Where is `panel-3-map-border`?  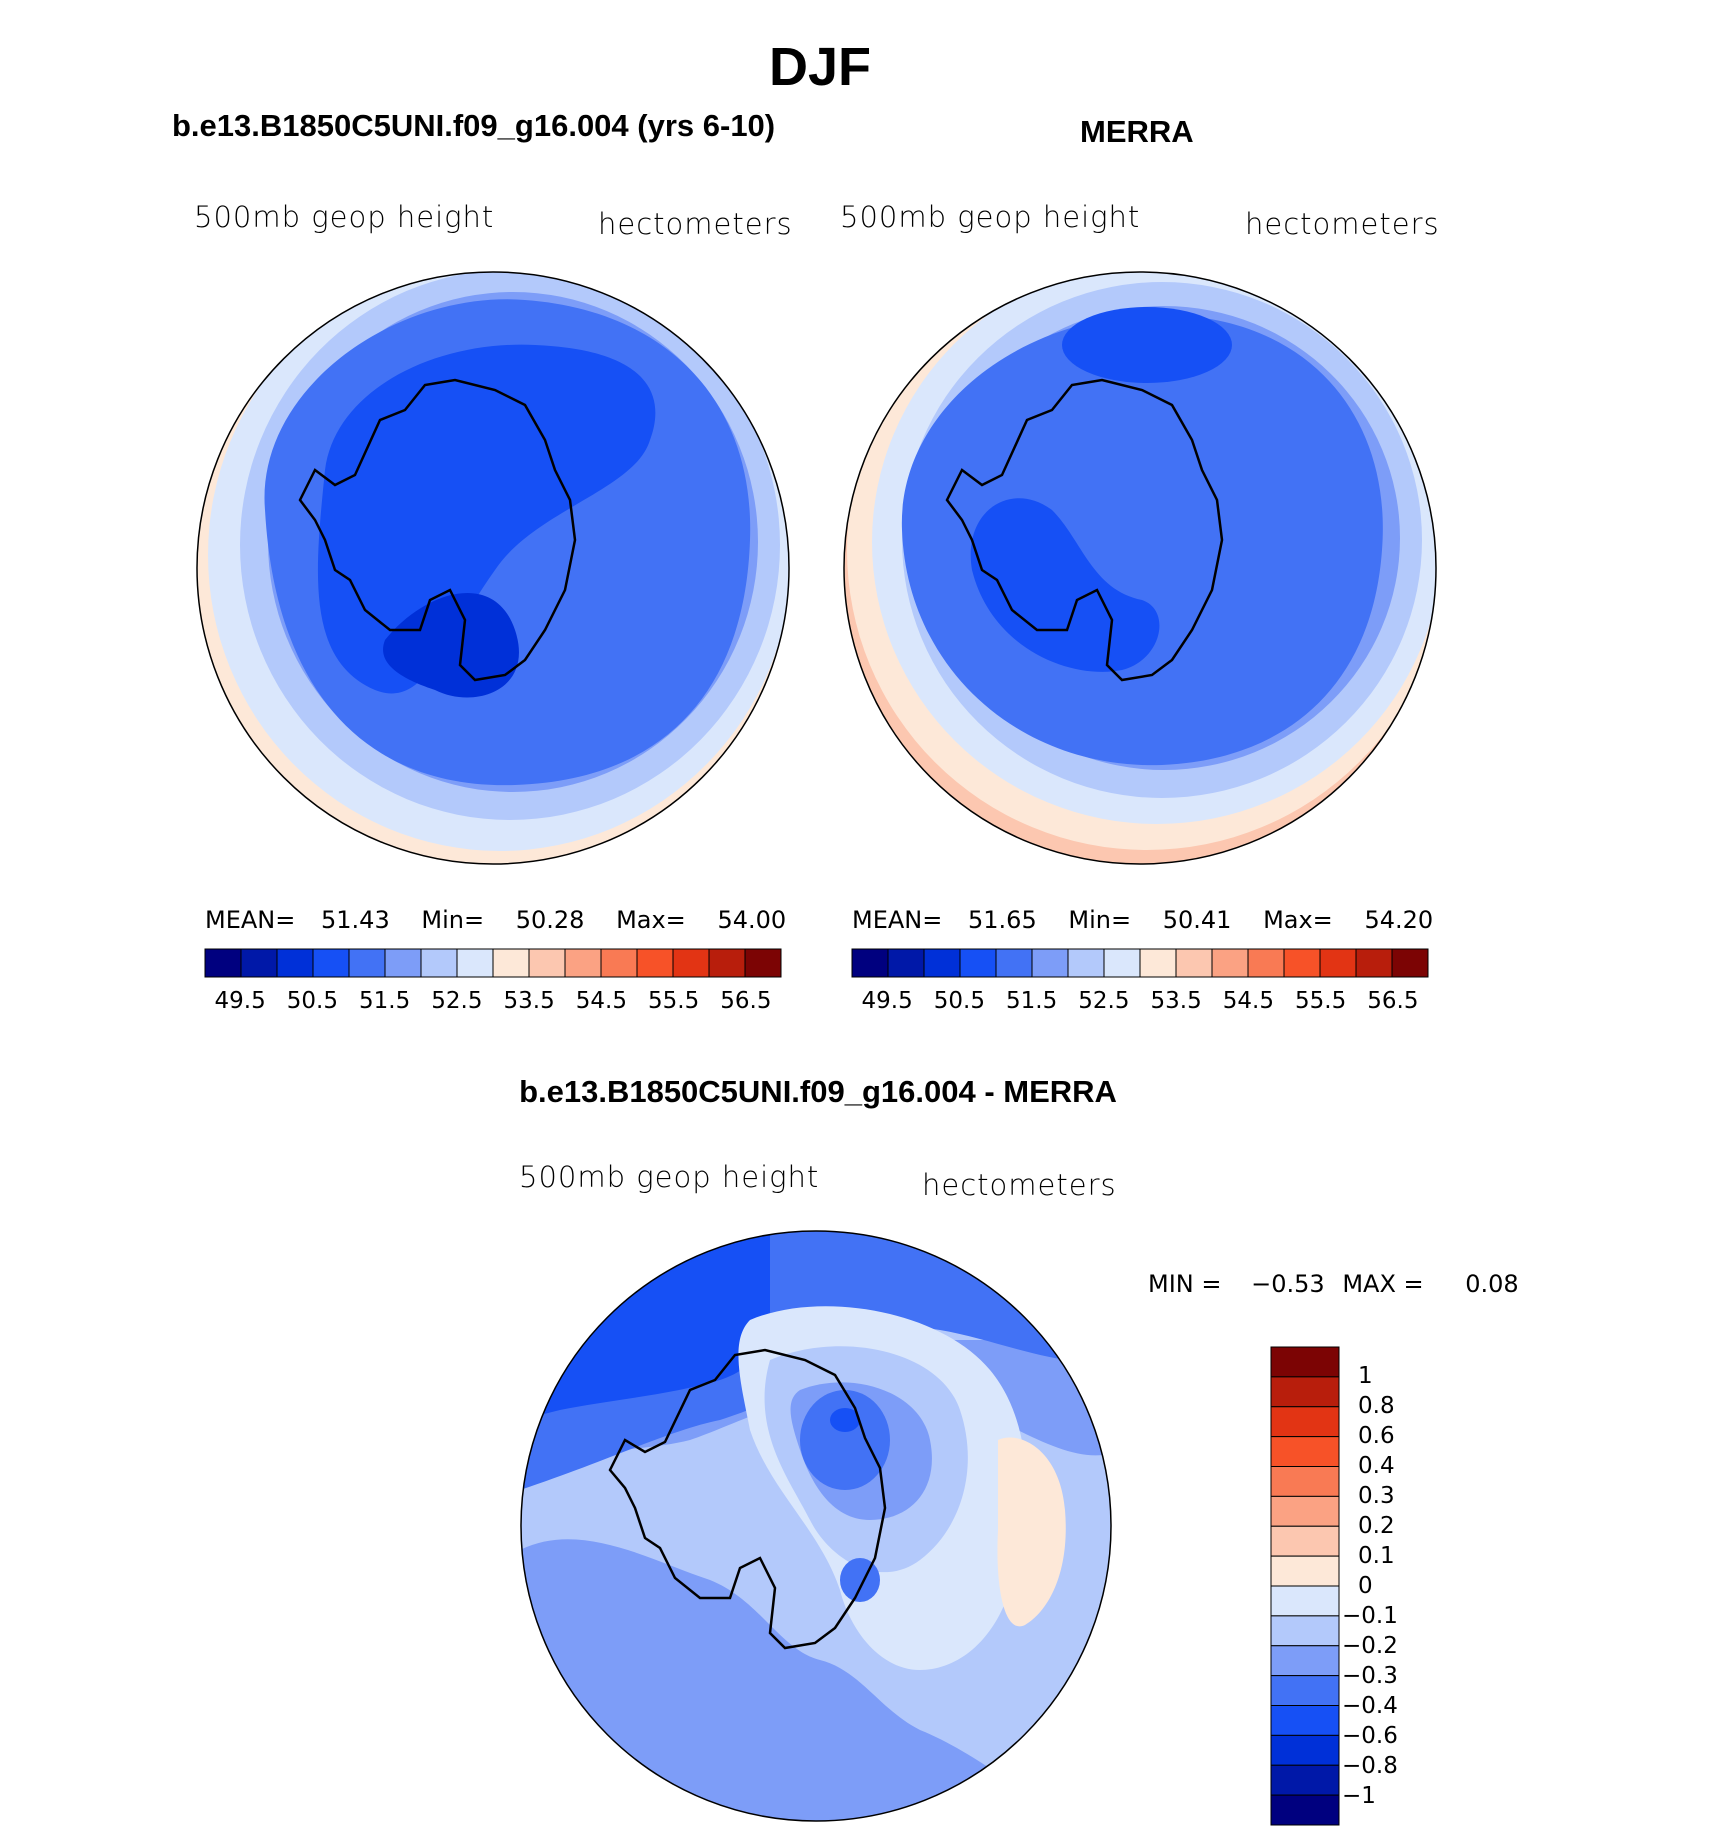
panel-3-map-border is located at coordinates (816, 1526).